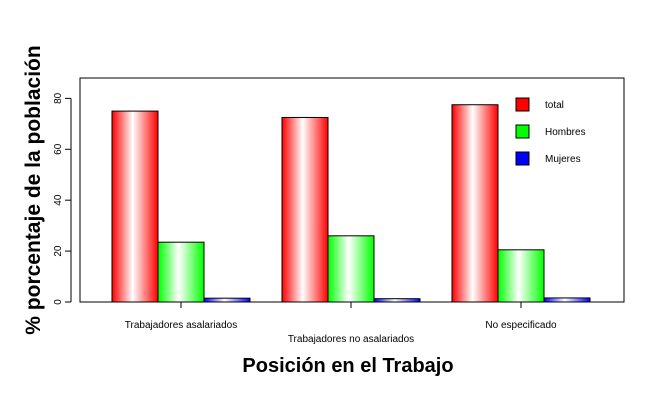 Image resolution: width=663 pixels, height=400 pixels. What do you see at coordinates (565, 132) in the screenshot?
I see `legend-label-hombres: Hombres` at bounding box center [565, 132].